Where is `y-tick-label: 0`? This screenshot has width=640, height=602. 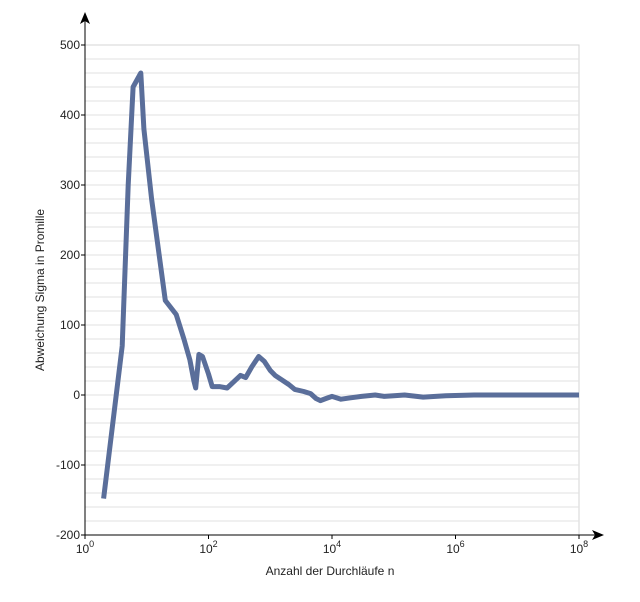 y-tick-label: 0 is located at coordinates (76, 395).